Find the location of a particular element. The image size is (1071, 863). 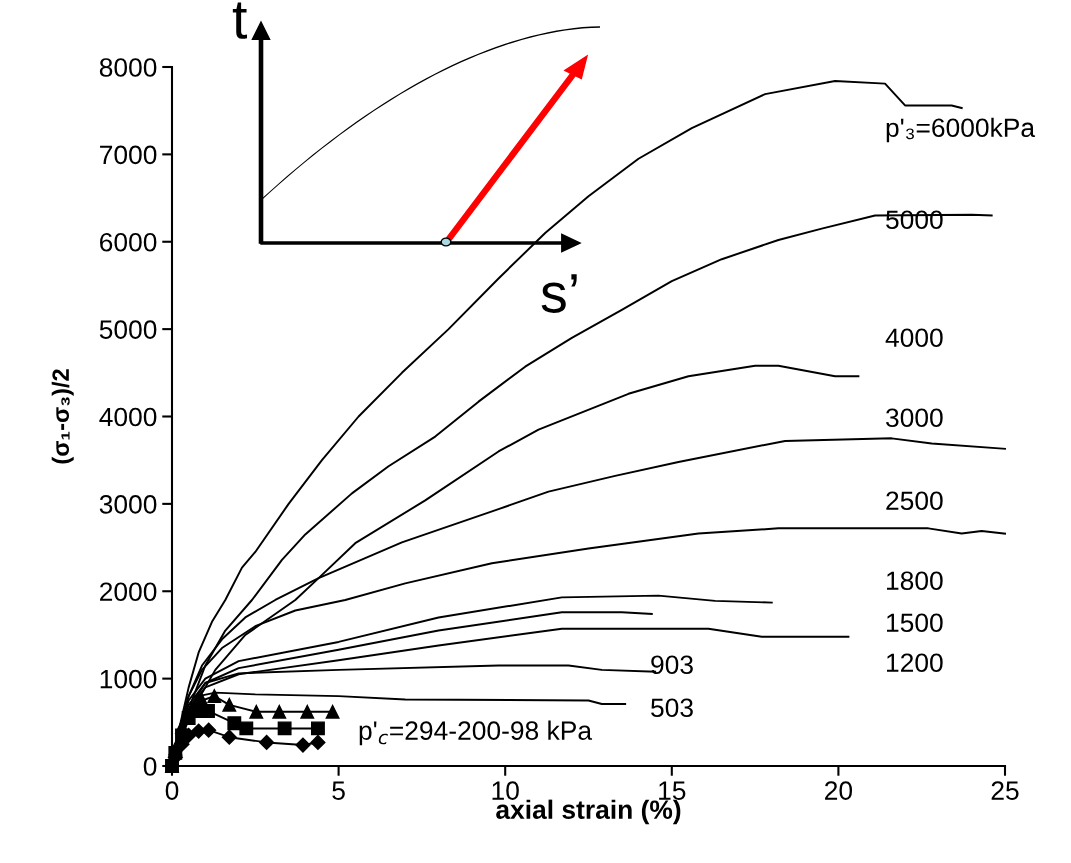

annotation: 903 is located at coordinates (672, 665).